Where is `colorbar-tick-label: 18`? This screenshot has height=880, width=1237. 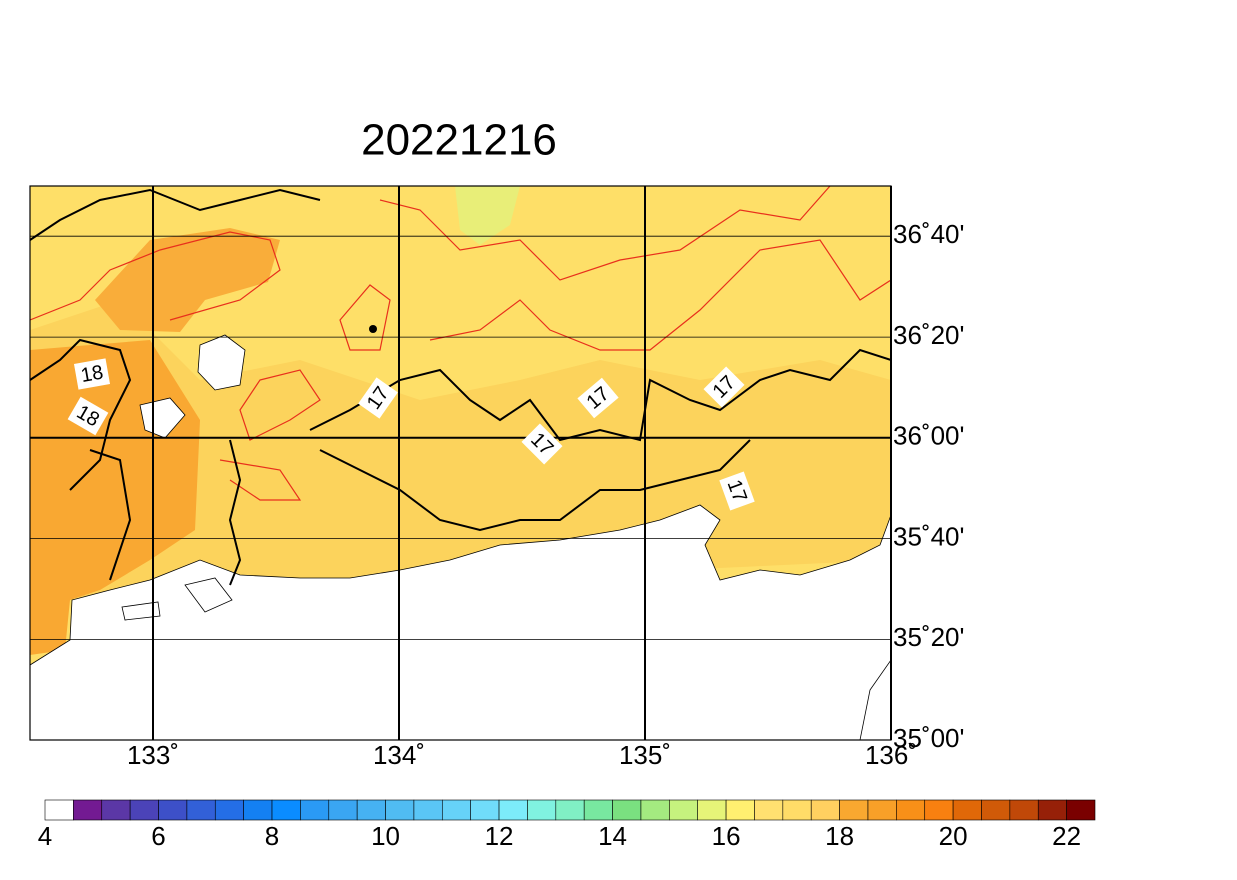
colorbar-tick-label: 18 is located at coordinates (839, 836).